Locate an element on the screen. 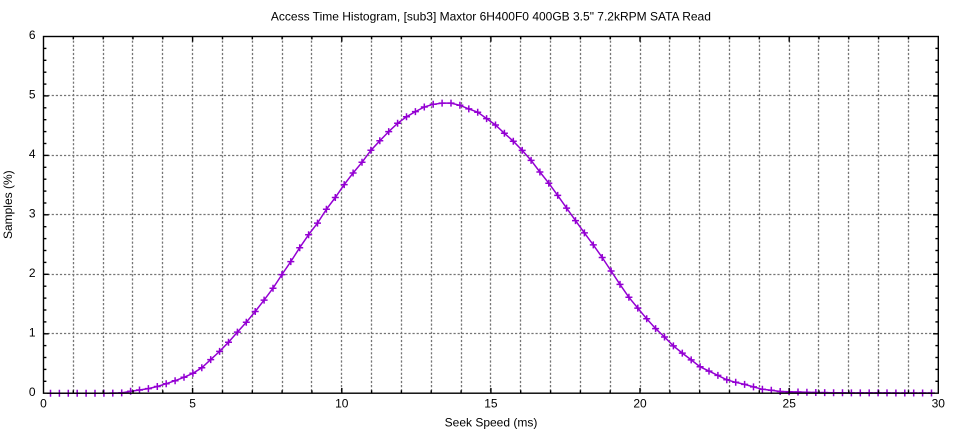 This screenshot has height=432, width=960. svg-text: 2 is located at coordinates (32, 273).